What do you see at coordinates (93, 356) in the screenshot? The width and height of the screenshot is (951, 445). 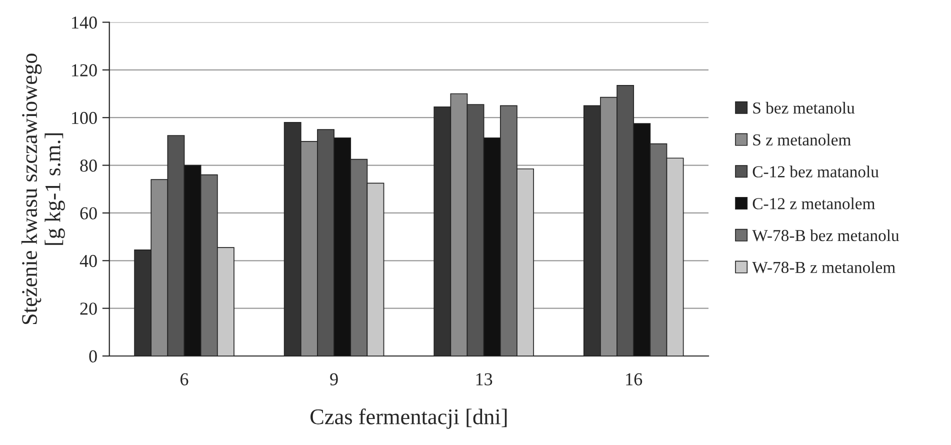 I see `y-tick-label: 0` at bounding box center [93, 356].